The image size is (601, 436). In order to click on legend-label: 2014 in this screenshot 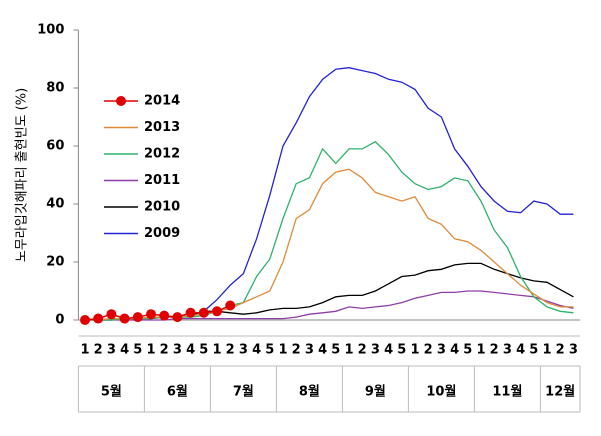, I will do `click(162, 101)`.